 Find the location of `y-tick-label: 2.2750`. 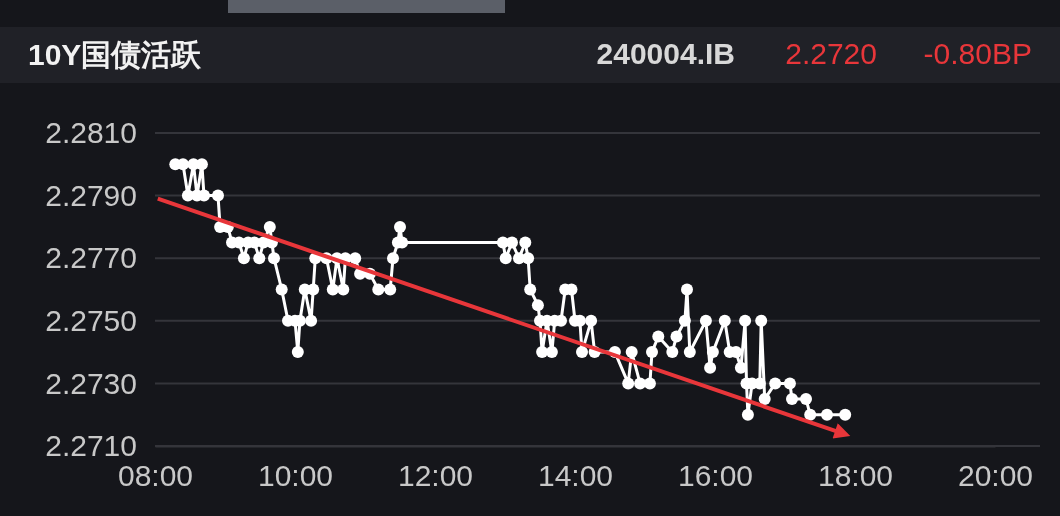

y-tick-label: 2.2750 is located at coordinates (91, 320).